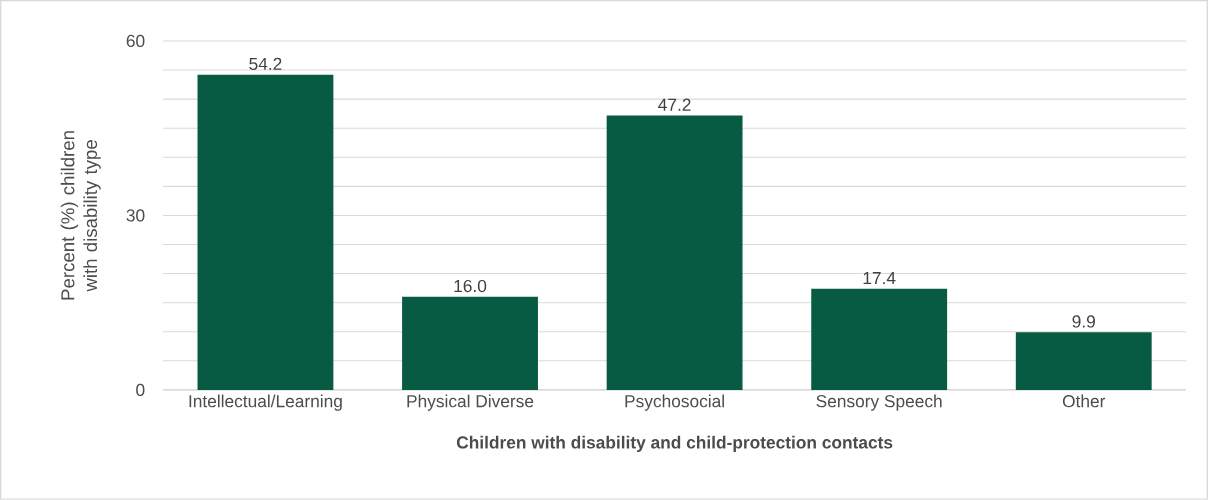  I want to click on x-tick-label: Intellectual/Learning, so click(265, 402).